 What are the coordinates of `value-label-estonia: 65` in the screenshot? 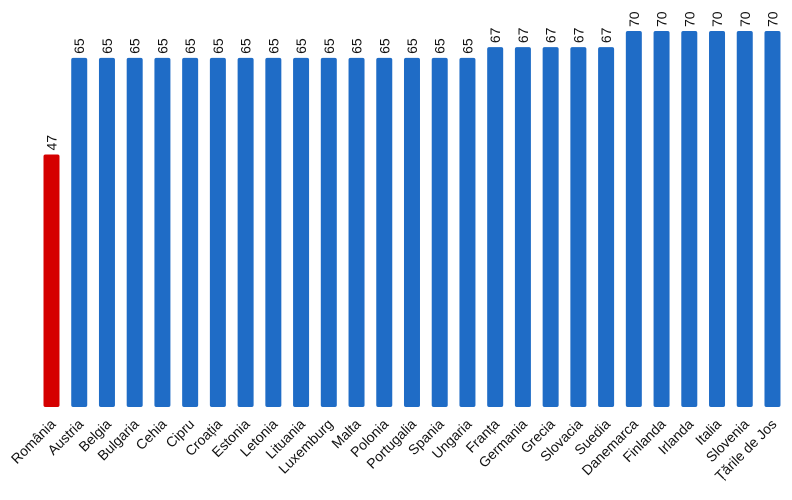 It's located at (246, 46).